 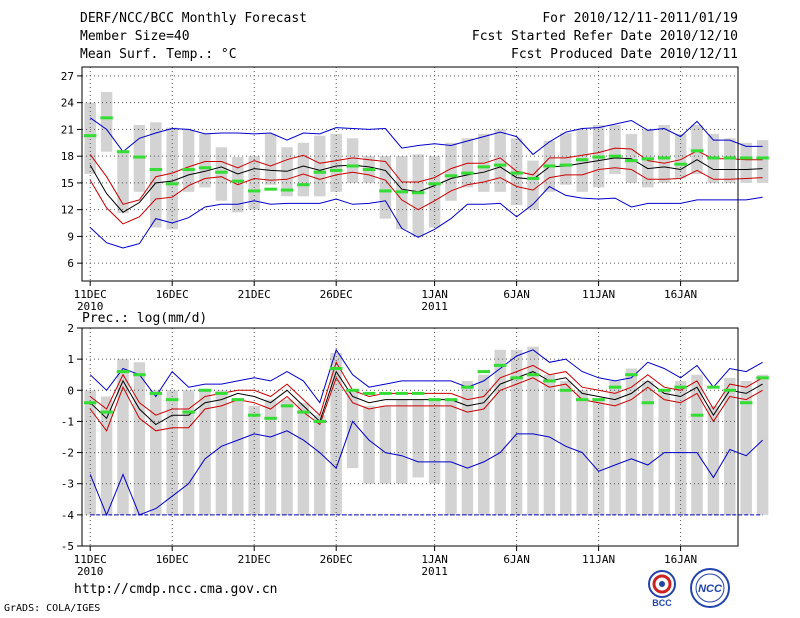 What do you see at coordinates (135, 36) in the screenshot?
I see `member-size: Member Size=40` at bounding box center [135, 36].